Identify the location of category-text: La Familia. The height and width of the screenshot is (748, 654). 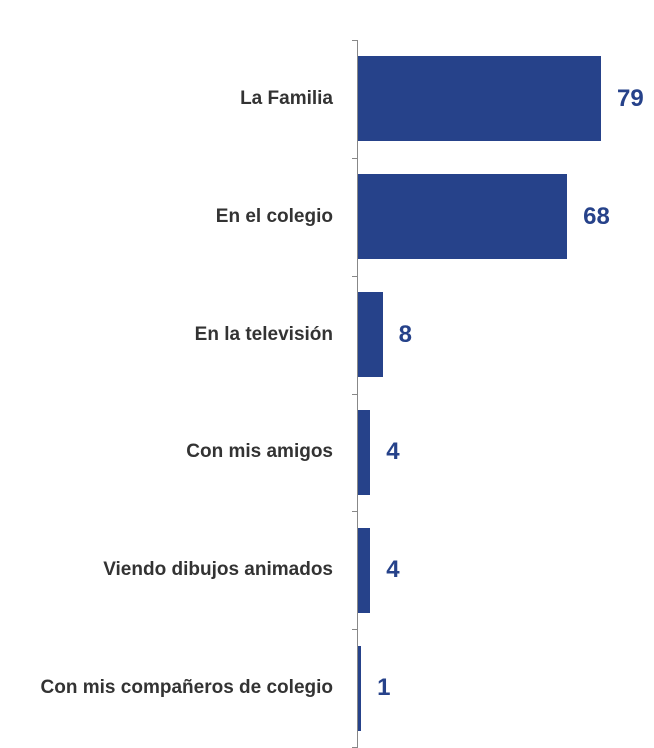
(286, 98).